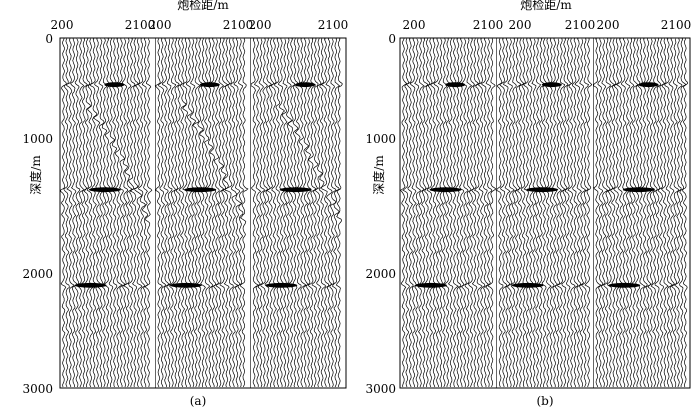  What do you see at coordinates (37, 139) in the screenshot?
I see `panel-a-ytick-2: 1000` at bounding box center [37, 139].